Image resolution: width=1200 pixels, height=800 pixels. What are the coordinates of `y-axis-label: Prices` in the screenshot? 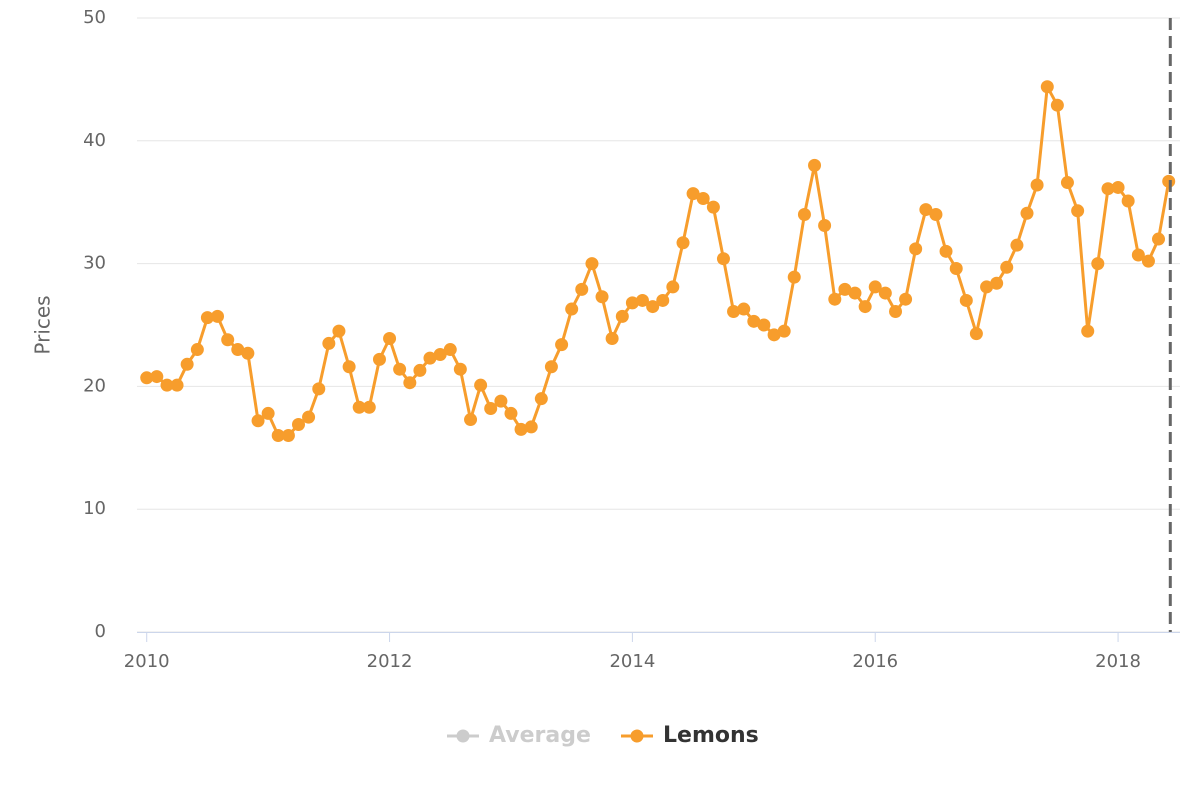 It's located at (43, 324).